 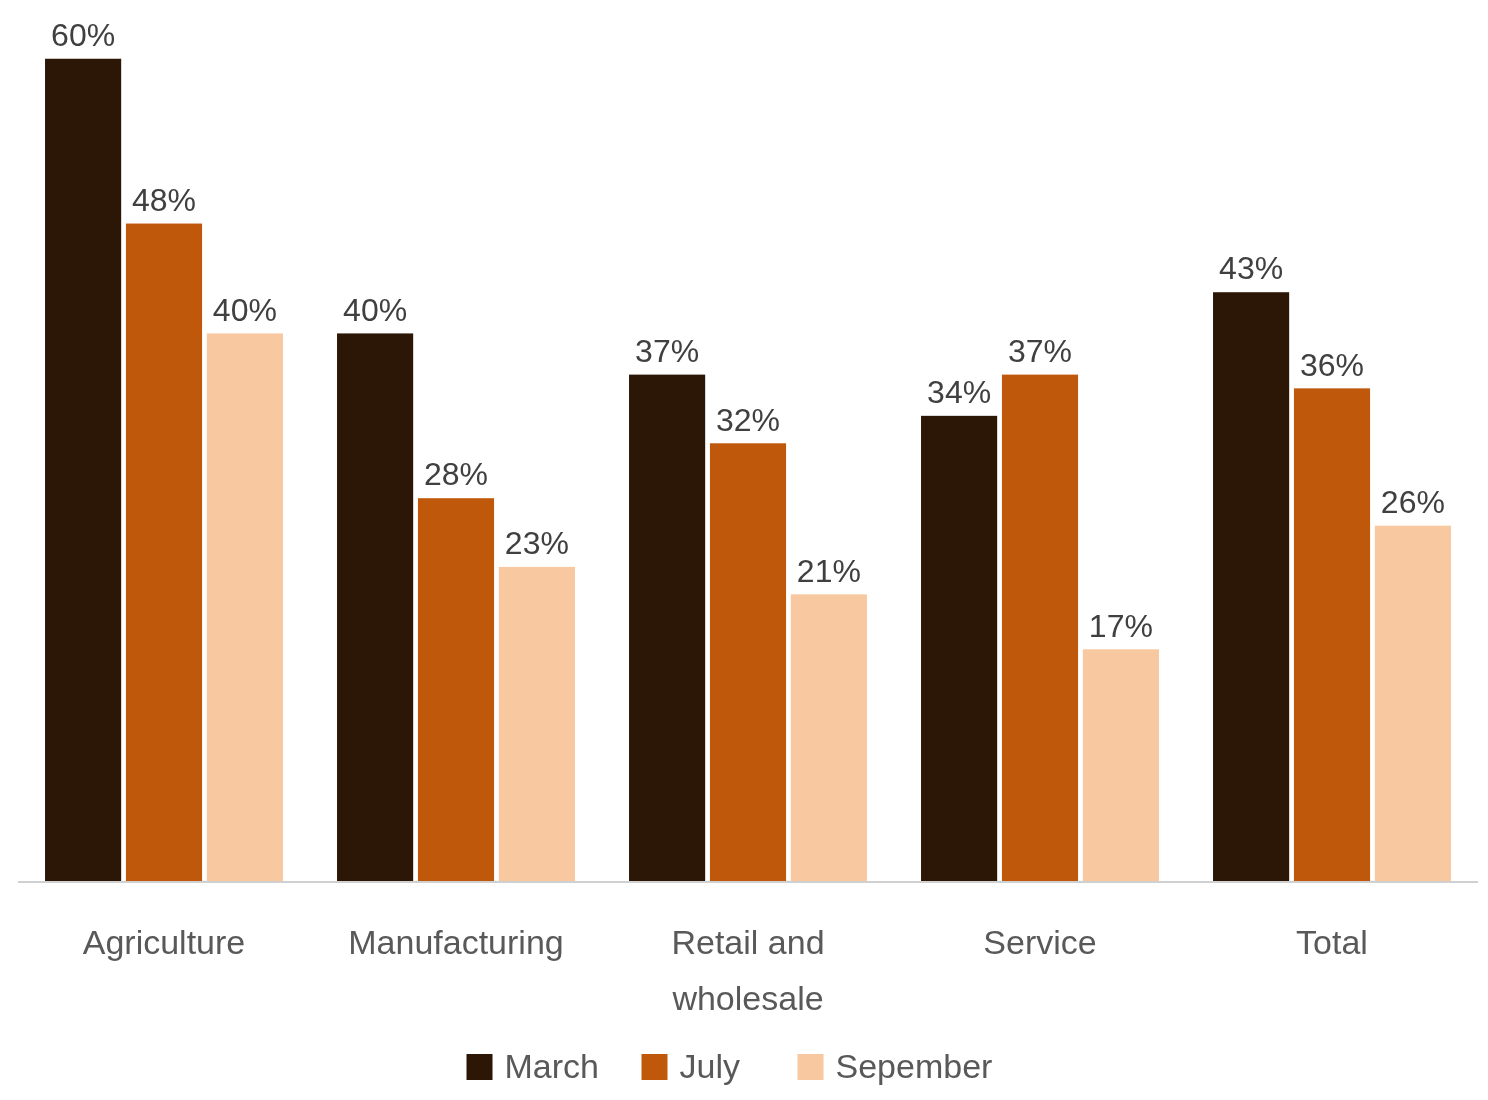 I want to click on data-label: 17%, so click(x=1120, y=625).